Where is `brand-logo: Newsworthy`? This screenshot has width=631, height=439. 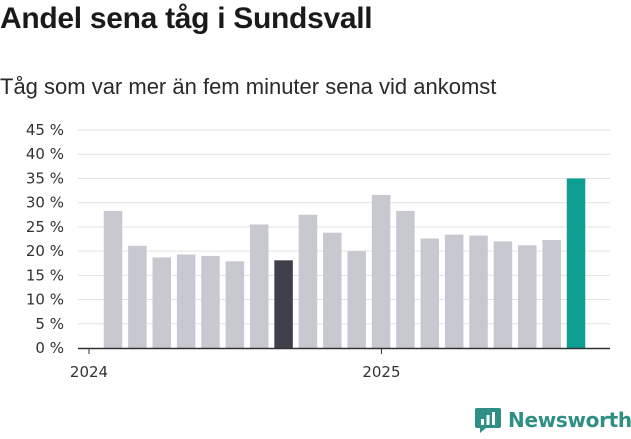 brand-logo: Newsworthy is located at coordinates (552, 420).